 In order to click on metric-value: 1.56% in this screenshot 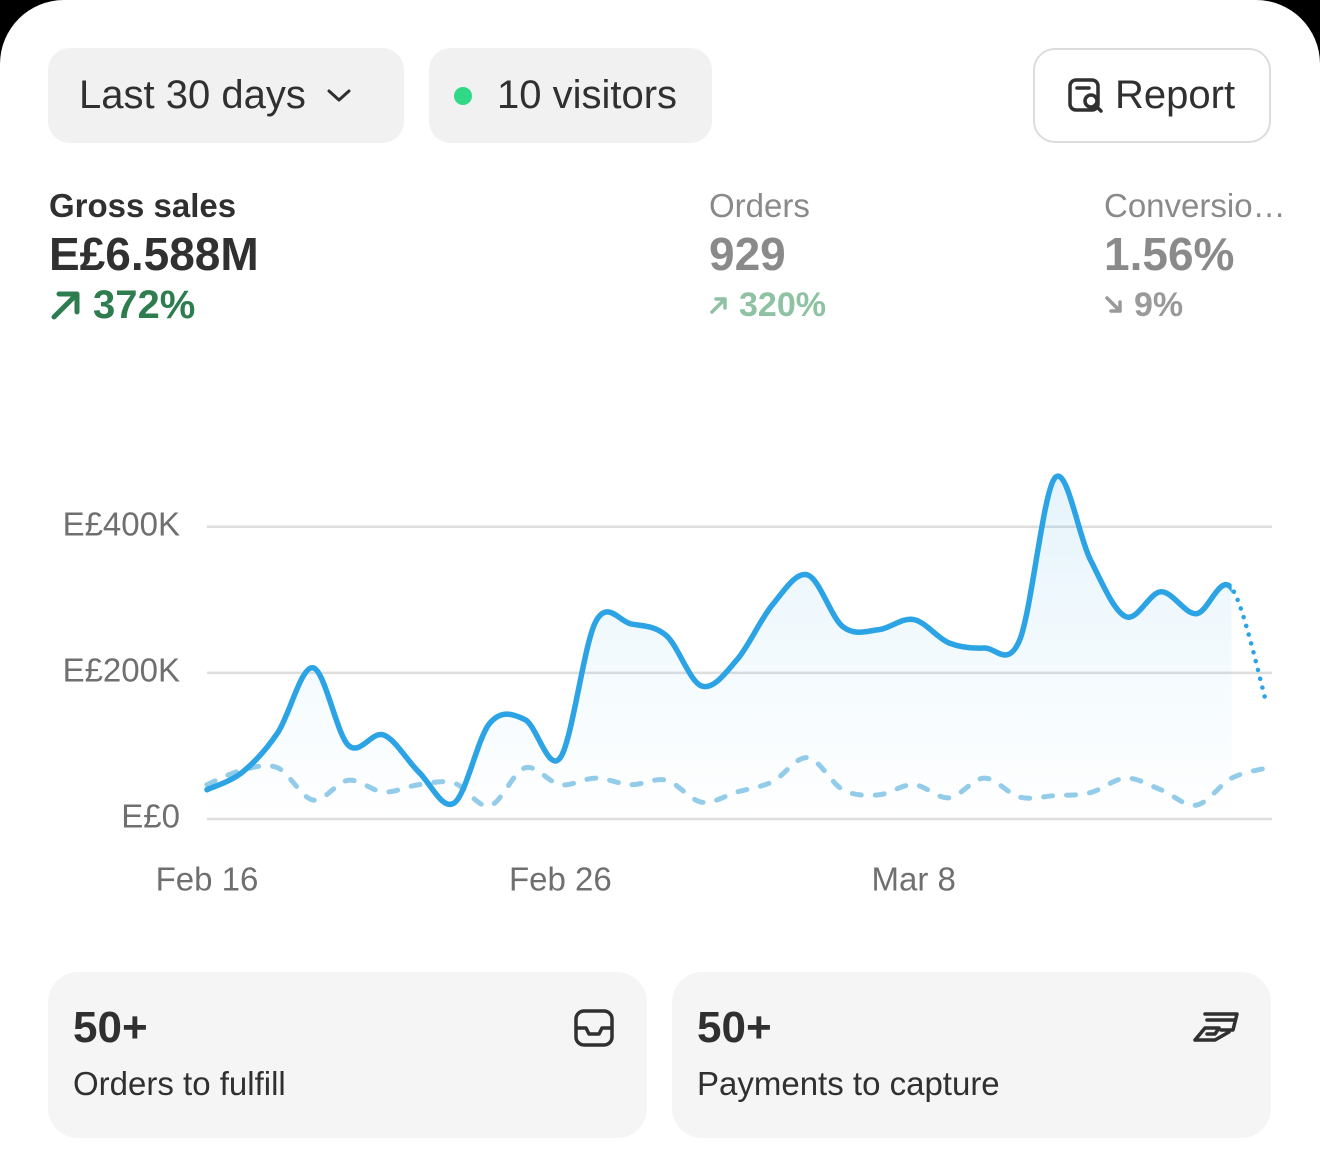, I will do `click(1169, 254)`.